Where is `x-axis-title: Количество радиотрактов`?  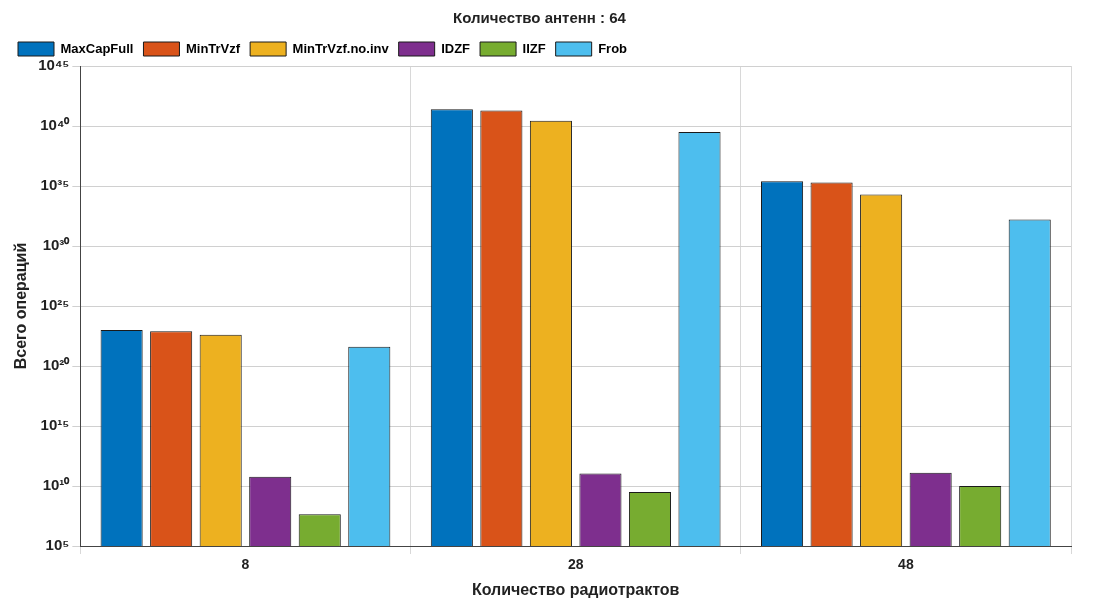 x-axis-title: Количество радиотрактов is located at coordinates (575, 589).